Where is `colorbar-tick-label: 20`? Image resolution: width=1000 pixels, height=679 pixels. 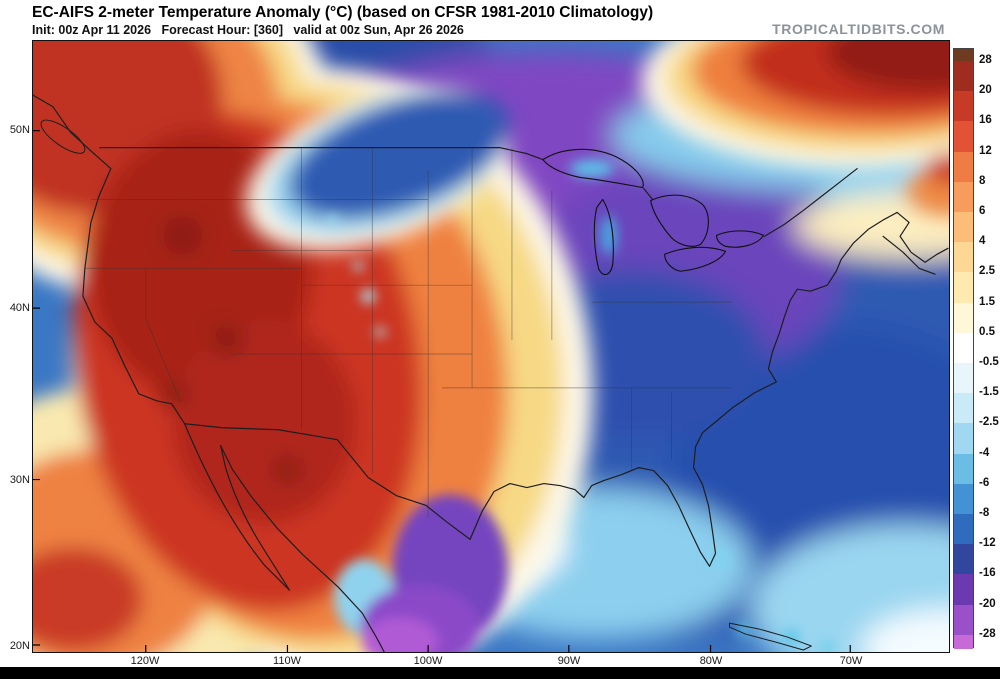 colorbar-tick-label: 20 is located at coordinates (985, 90).